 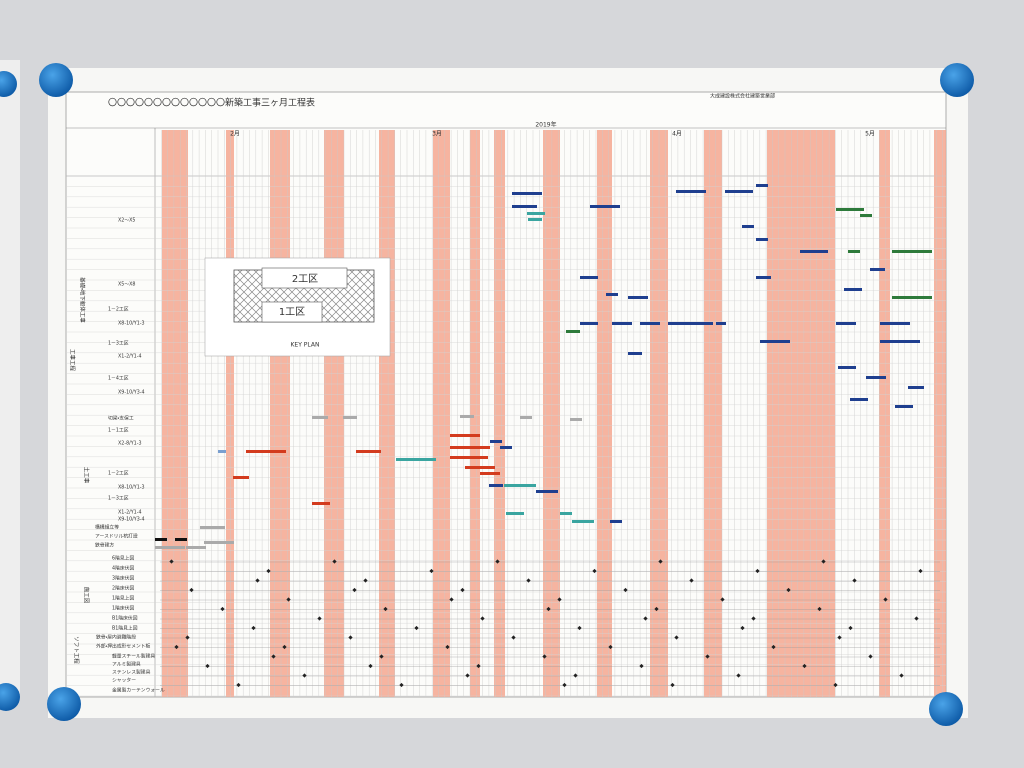 I want to click on adjacent-sheet, so click(x=10, y=380).